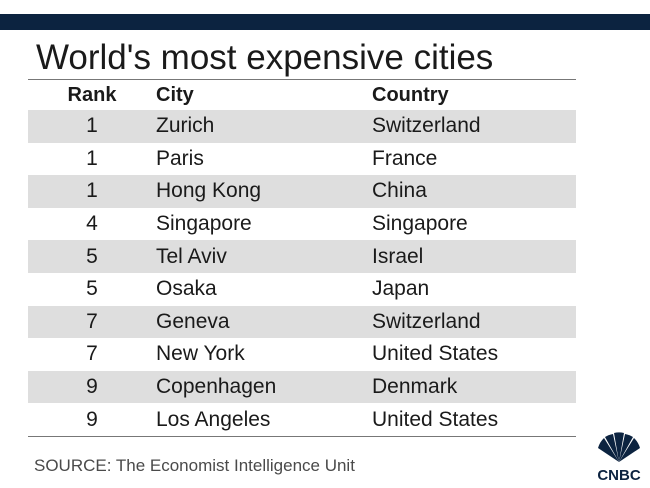  What do you see at coordinates (265, 57) in the screenshot?
I see `chart-title: World's most expensive cities` at bounding box center [265, 57].